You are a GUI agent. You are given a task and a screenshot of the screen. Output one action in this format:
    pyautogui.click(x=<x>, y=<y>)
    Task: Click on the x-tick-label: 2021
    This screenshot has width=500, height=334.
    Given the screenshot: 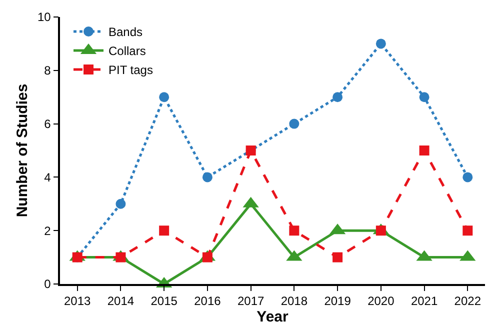 What is the action you would take?
    pyautogui.click(x=424, y=301)
    